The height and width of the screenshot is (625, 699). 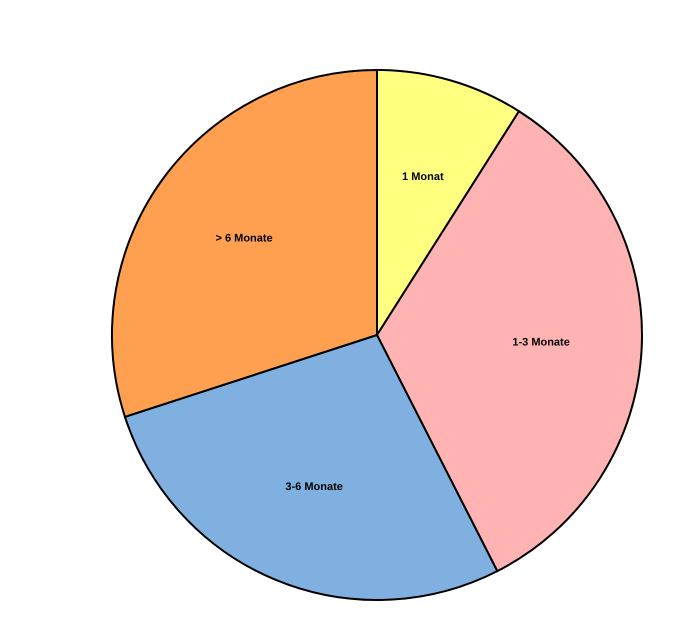 What do you see at coordinates (244, 238) in the screenshot?
I see `slice-label: > 6 Monate` at bounding box center [244, 238].